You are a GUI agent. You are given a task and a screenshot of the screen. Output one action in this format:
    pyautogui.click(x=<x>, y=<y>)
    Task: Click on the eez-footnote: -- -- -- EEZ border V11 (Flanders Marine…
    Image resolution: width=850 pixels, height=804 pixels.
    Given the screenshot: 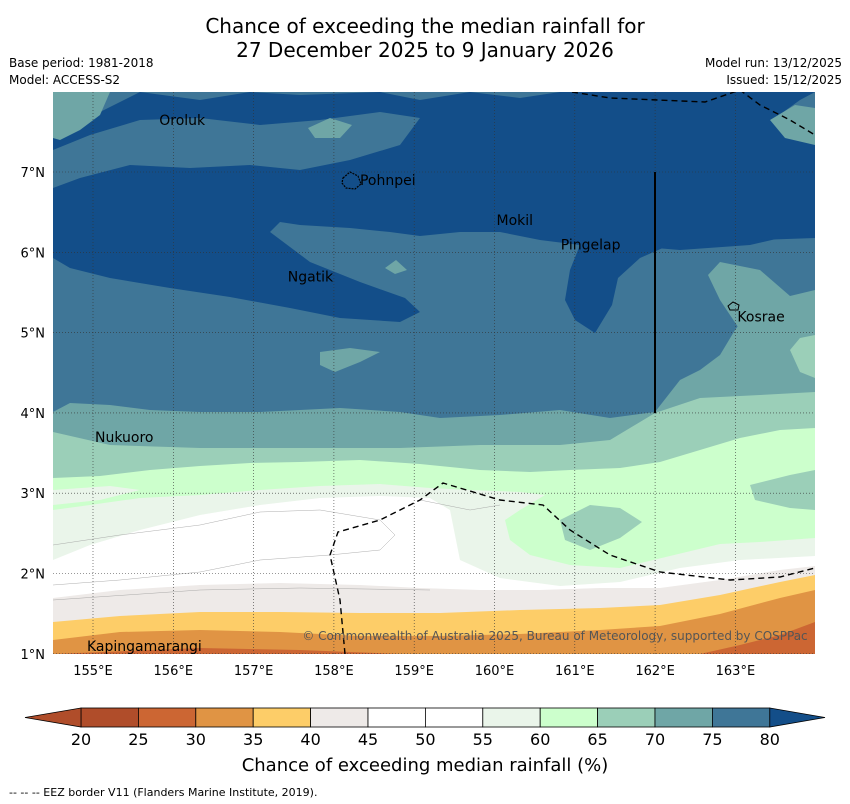 What is the action you would take?
    pyautogui.click(x=163, y=792)
    